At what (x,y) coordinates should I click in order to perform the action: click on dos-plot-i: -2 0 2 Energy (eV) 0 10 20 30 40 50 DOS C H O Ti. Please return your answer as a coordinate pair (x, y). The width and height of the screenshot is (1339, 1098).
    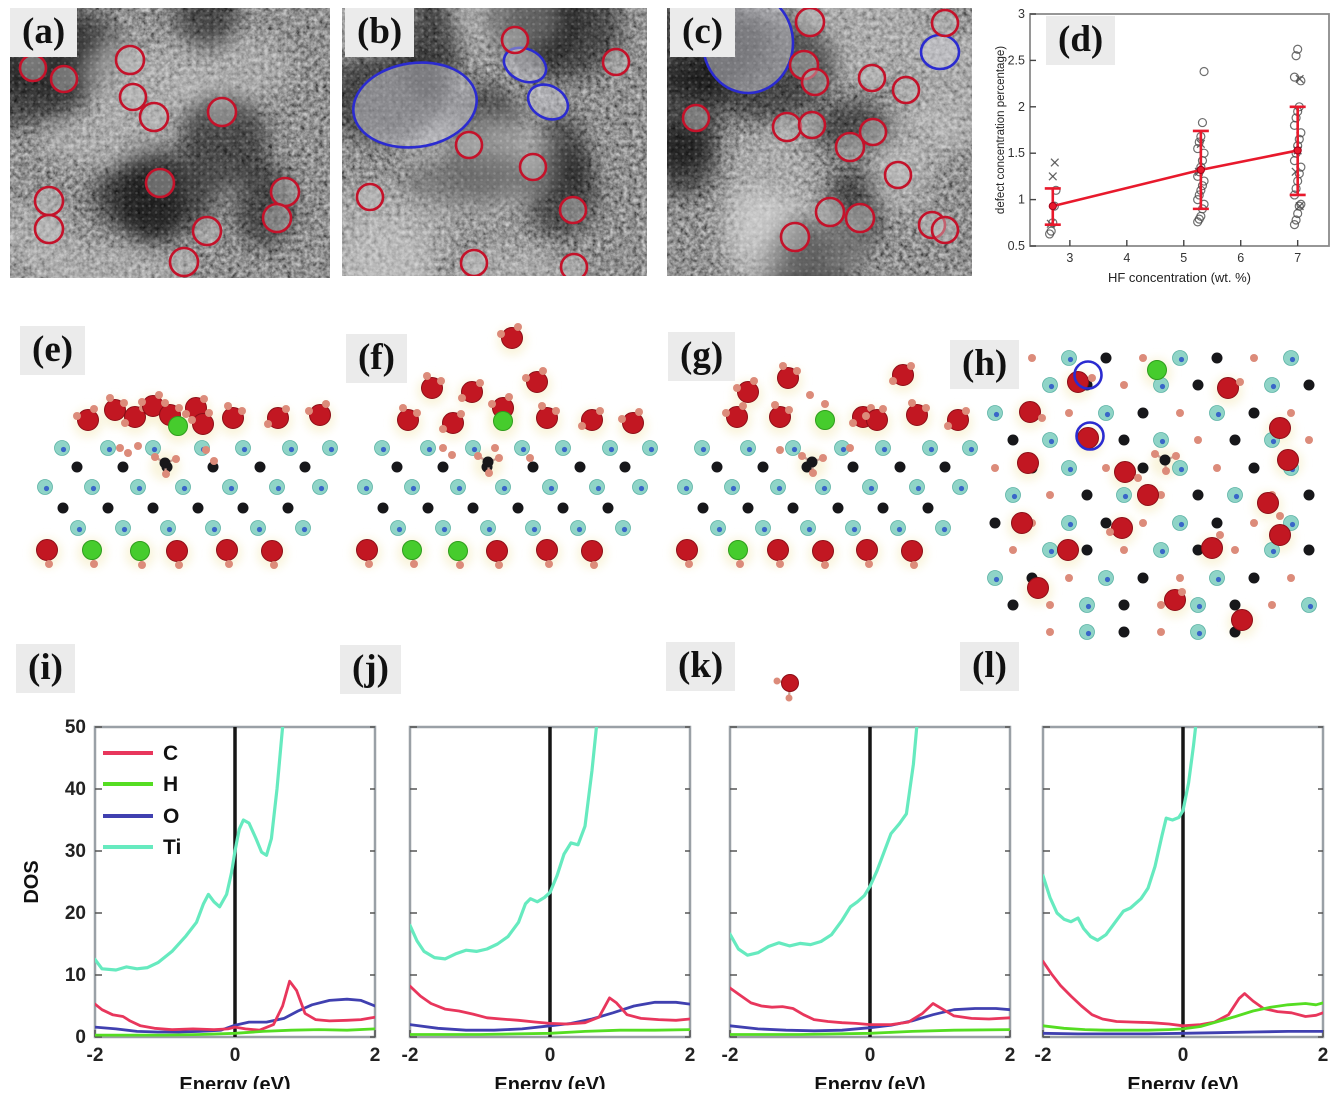
    Looking at the image, I should click on (202, 903).